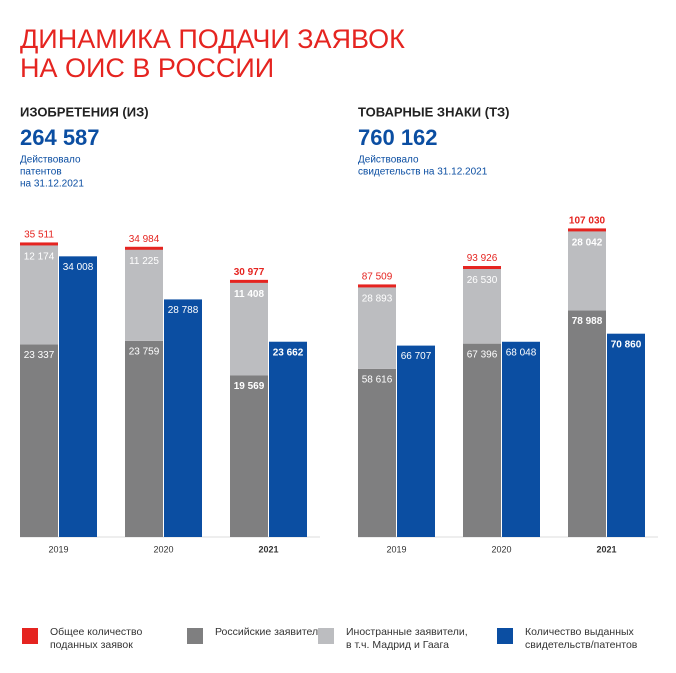  I want to click on value-label: 34 008, so click(78, 267).